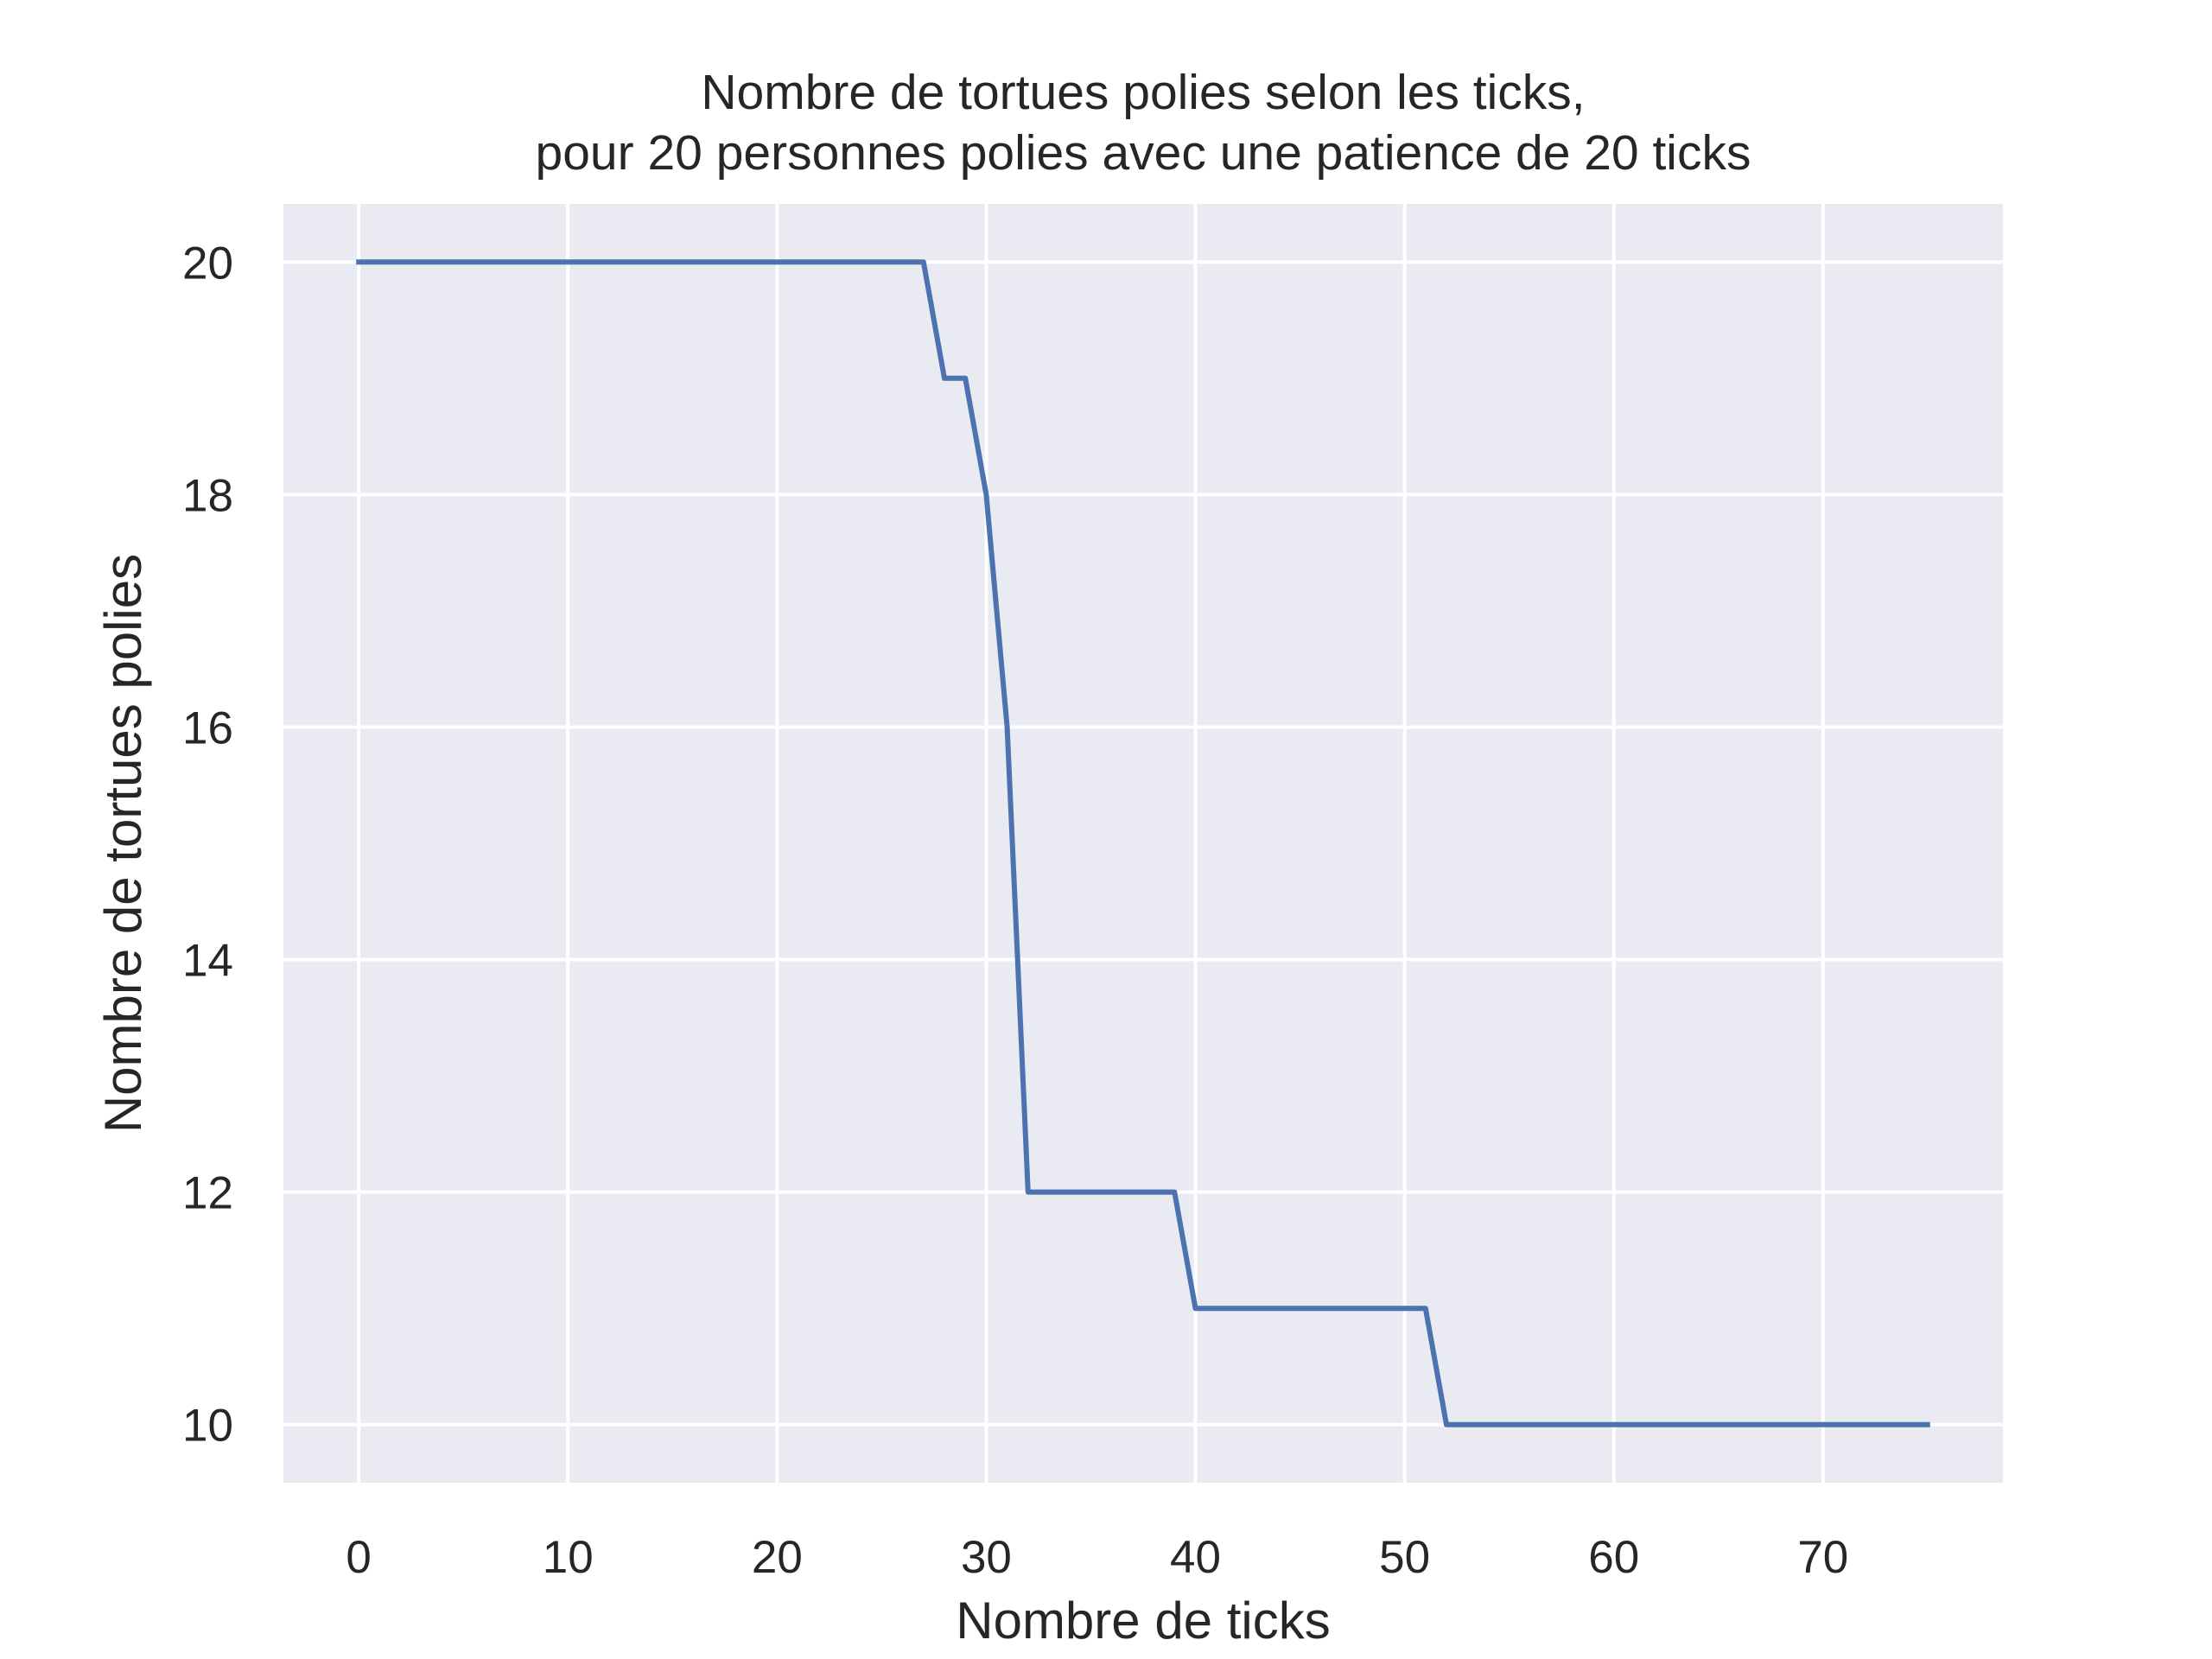 The width and height of the screenshot is (2212, 1659). What do you see at coordinates (1613, 1557) in the screenshot?
I see `x-tick-label: 60` at bounding box center [1613, 1557].